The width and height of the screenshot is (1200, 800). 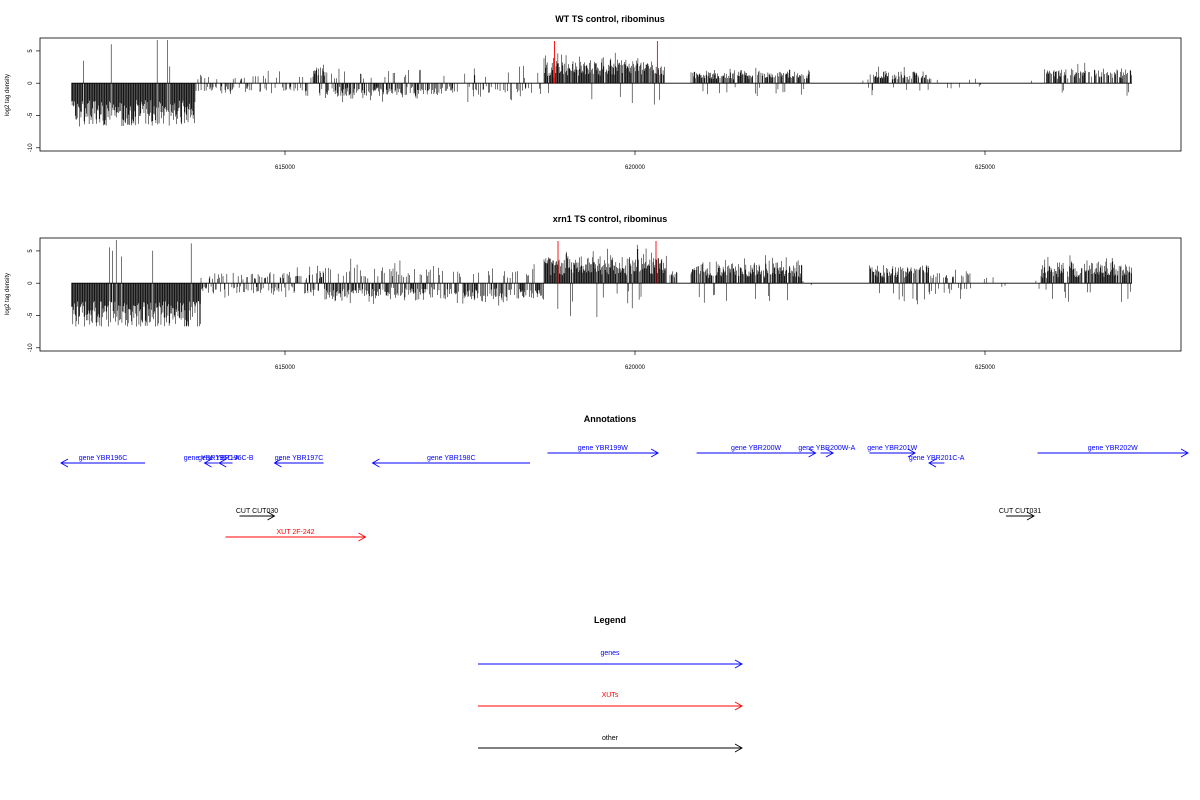 I want to click on wt-xtick-label: 620000, so click(x=635, y=168).